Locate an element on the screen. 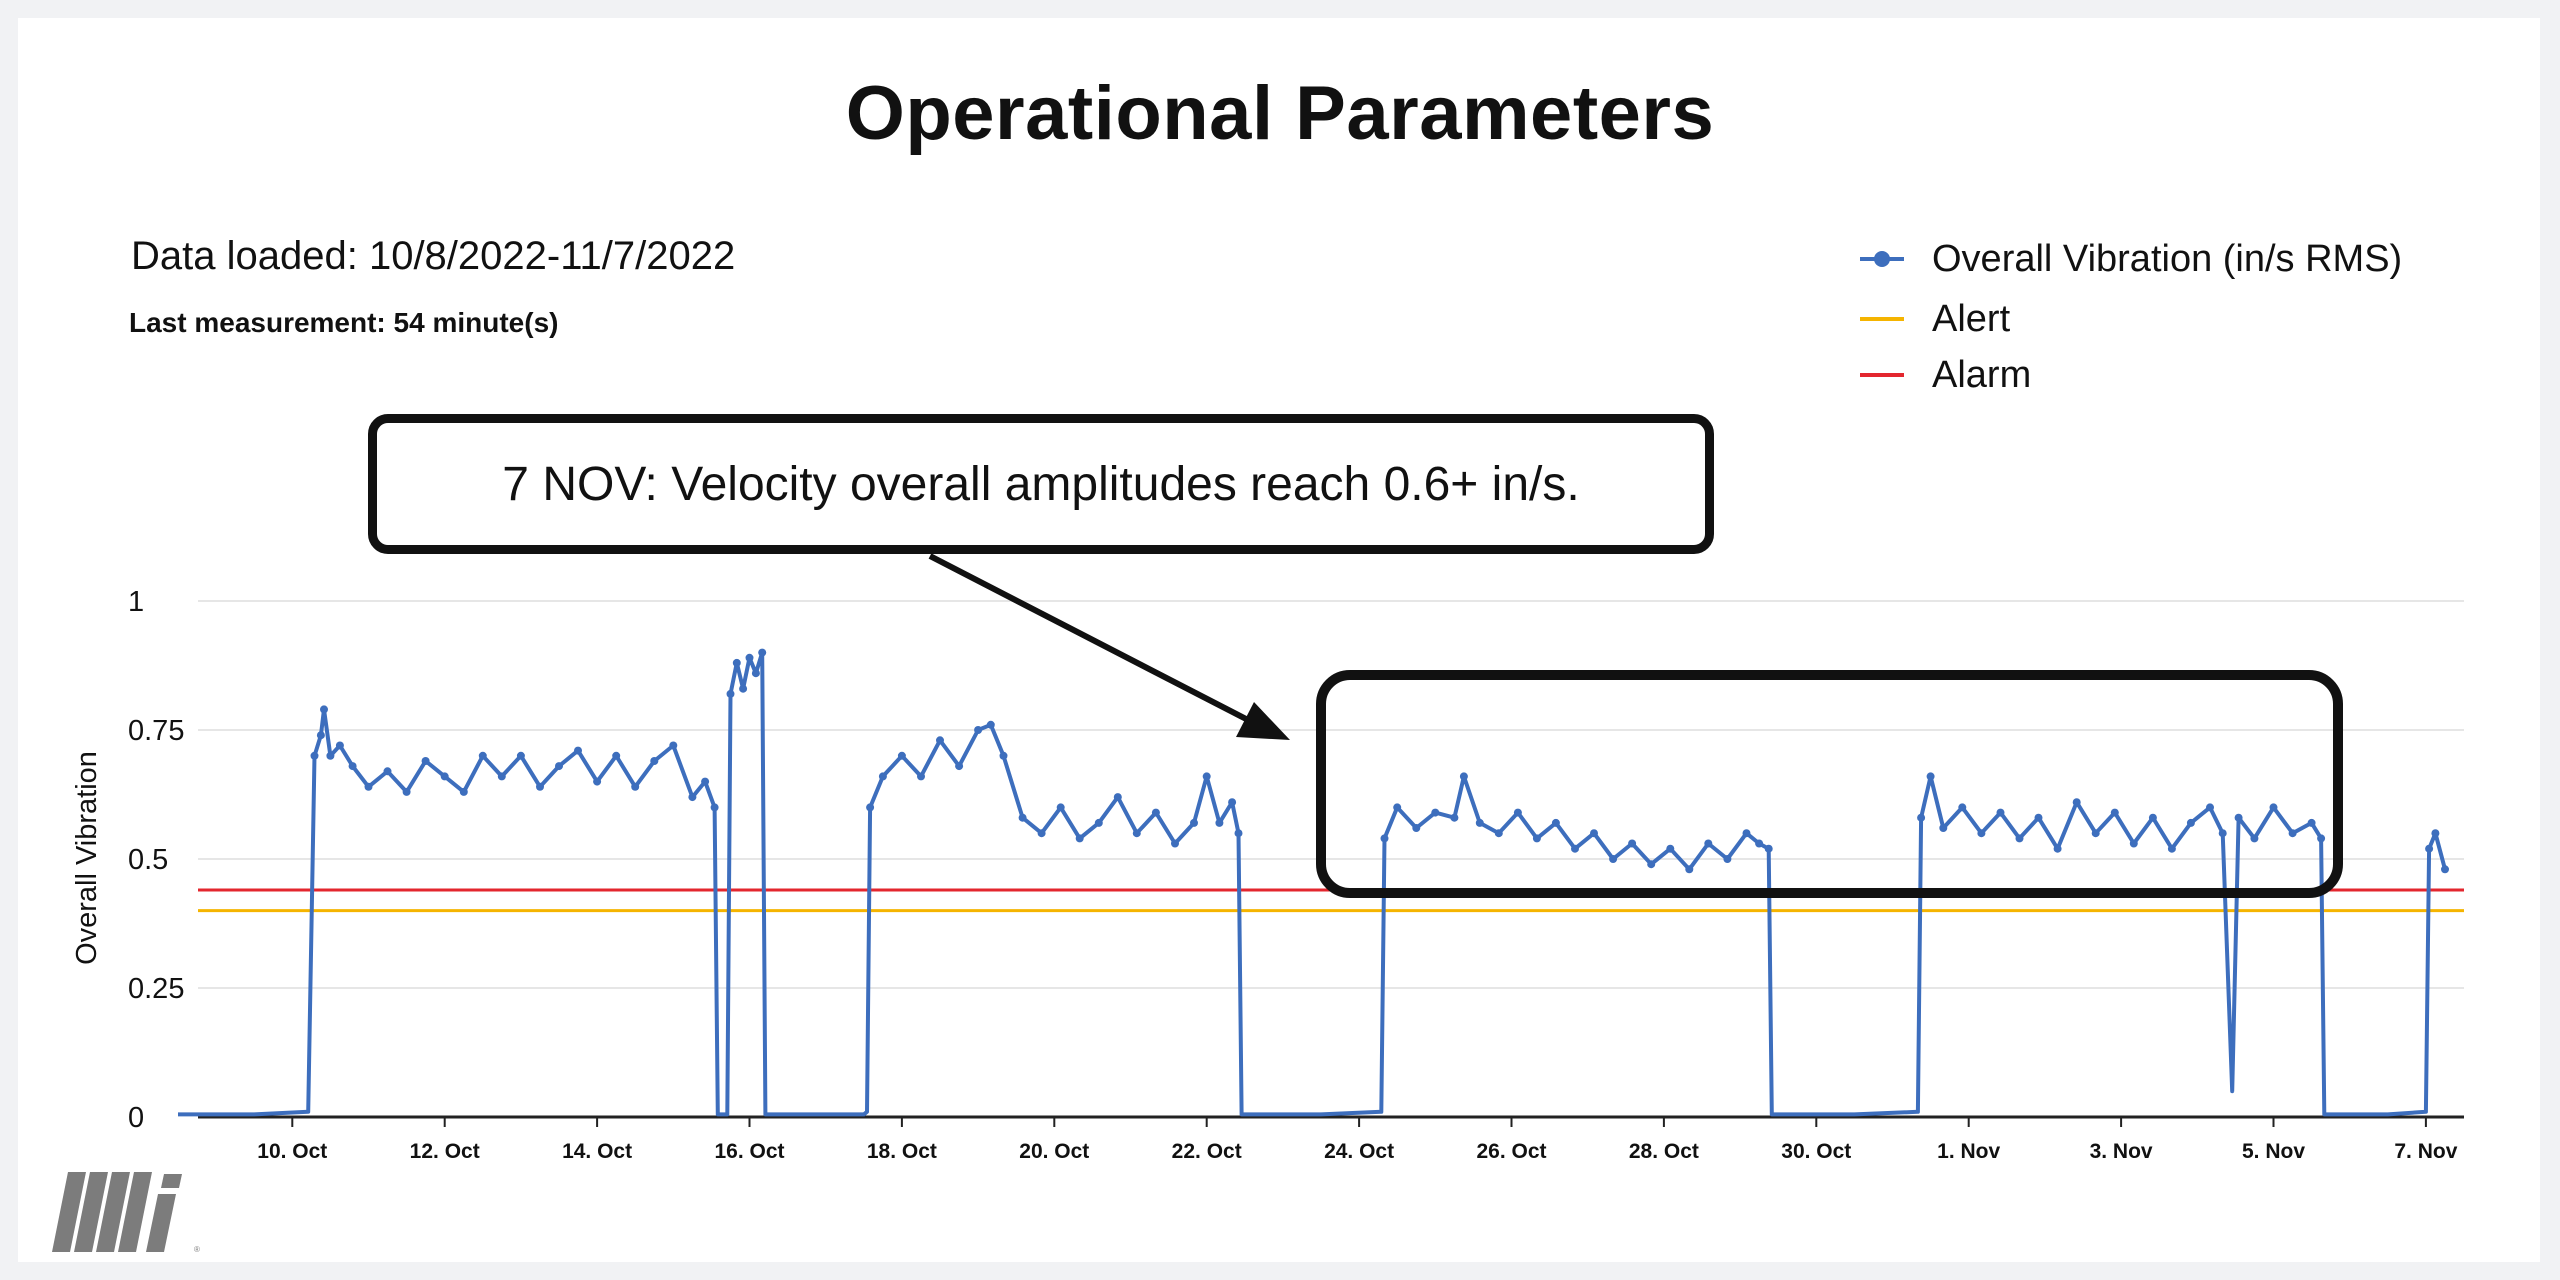 The image size is (2560, 1280). x-tick-label: 14. Oct is located at coordinates (597, 1151).